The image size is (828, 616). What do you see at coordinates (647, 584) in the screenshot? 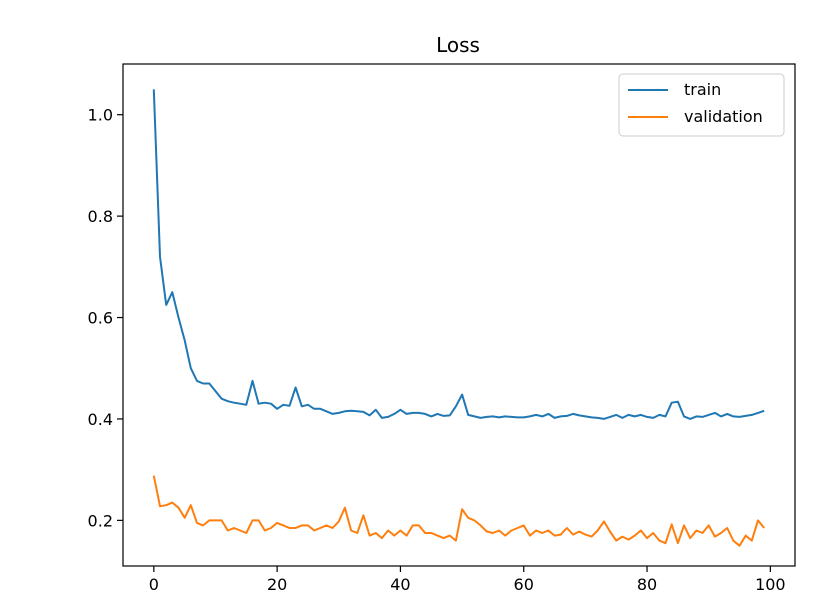
I see `x-tick-label: 80` at bounding box center [647, 584].